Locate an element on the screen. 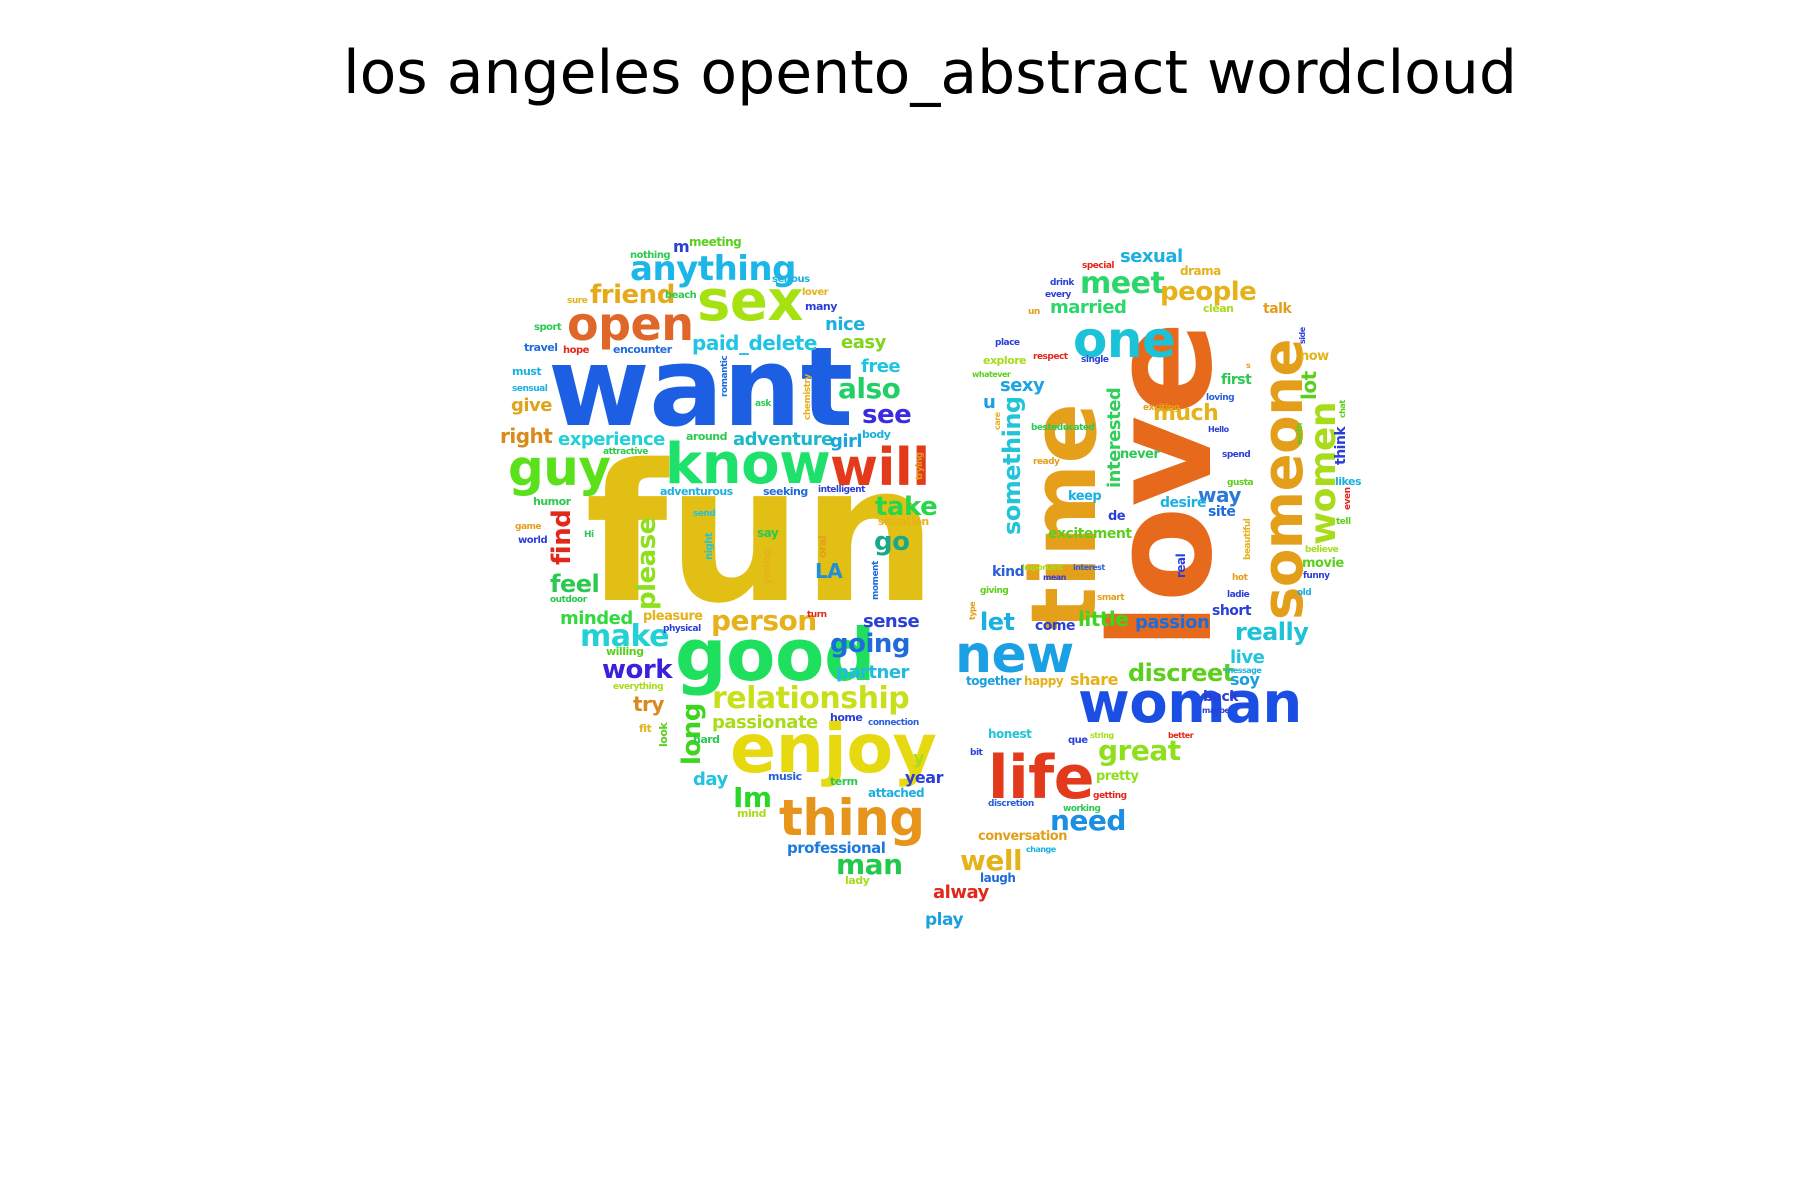 Image resolution: width=1800 pixels, height=1200 pixels. word-way: way is located at coordinates (1219, 495).